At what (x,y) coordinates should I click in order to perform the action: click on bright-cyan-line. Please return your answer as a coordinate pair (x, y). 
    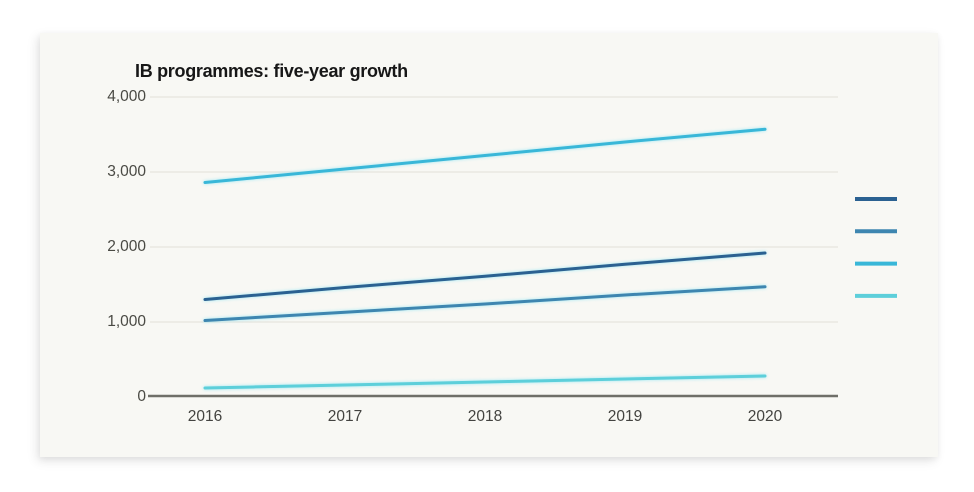
    Looking at the image, I should click on (485, 155).